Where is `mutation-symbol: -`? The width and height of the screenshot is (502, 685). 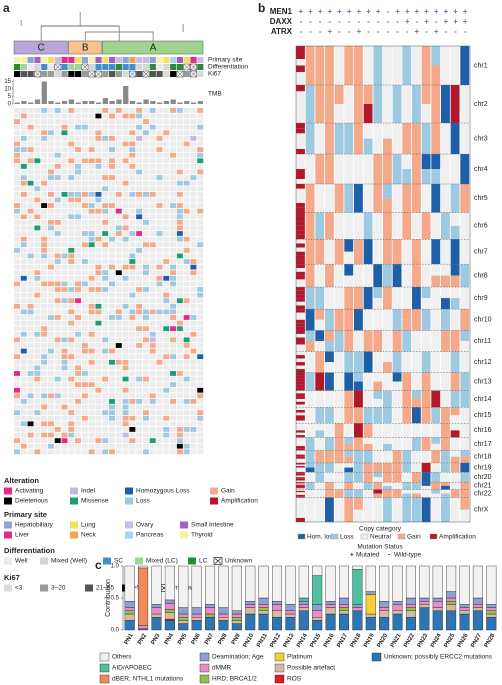 mutation-symbol: - is located at coordinates (358, 21).